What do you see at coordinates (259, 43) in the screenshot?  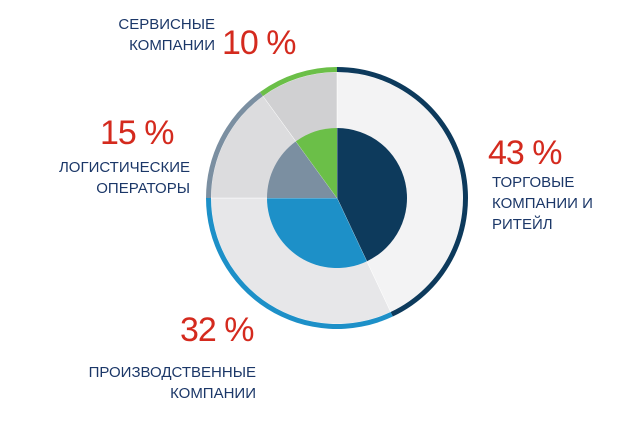 I see `value-label: 10 %` at bounding box center [259, 43].